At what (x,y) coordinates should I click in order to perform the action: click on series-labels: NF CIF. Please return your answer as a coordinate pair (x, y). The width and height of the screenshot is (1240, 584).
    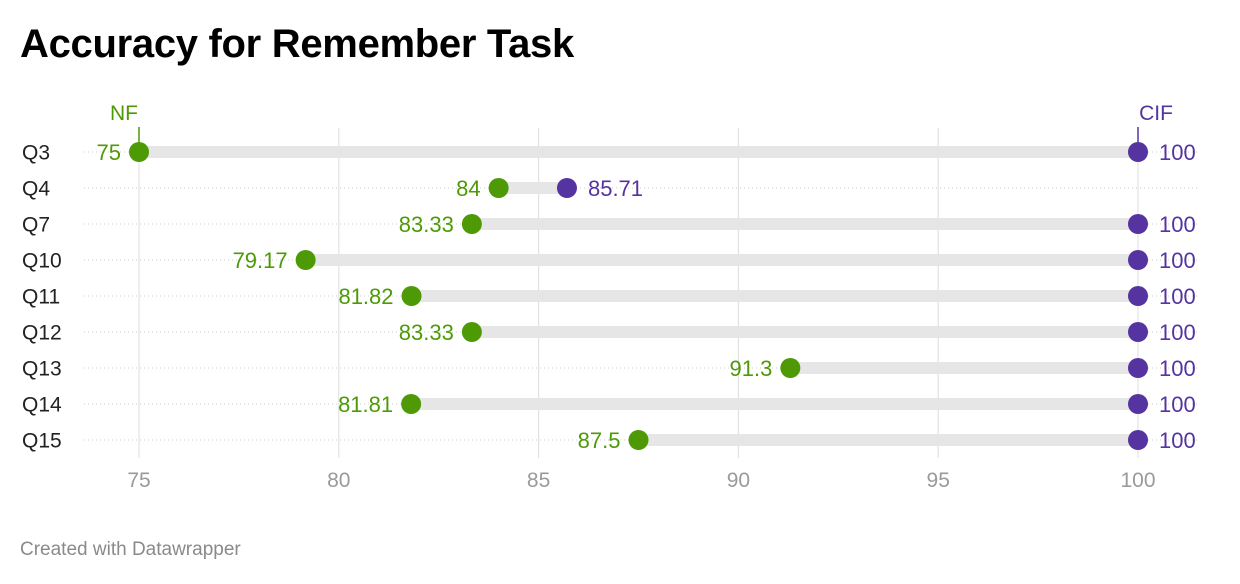
    Looking at the image, I should click on (641, 127).